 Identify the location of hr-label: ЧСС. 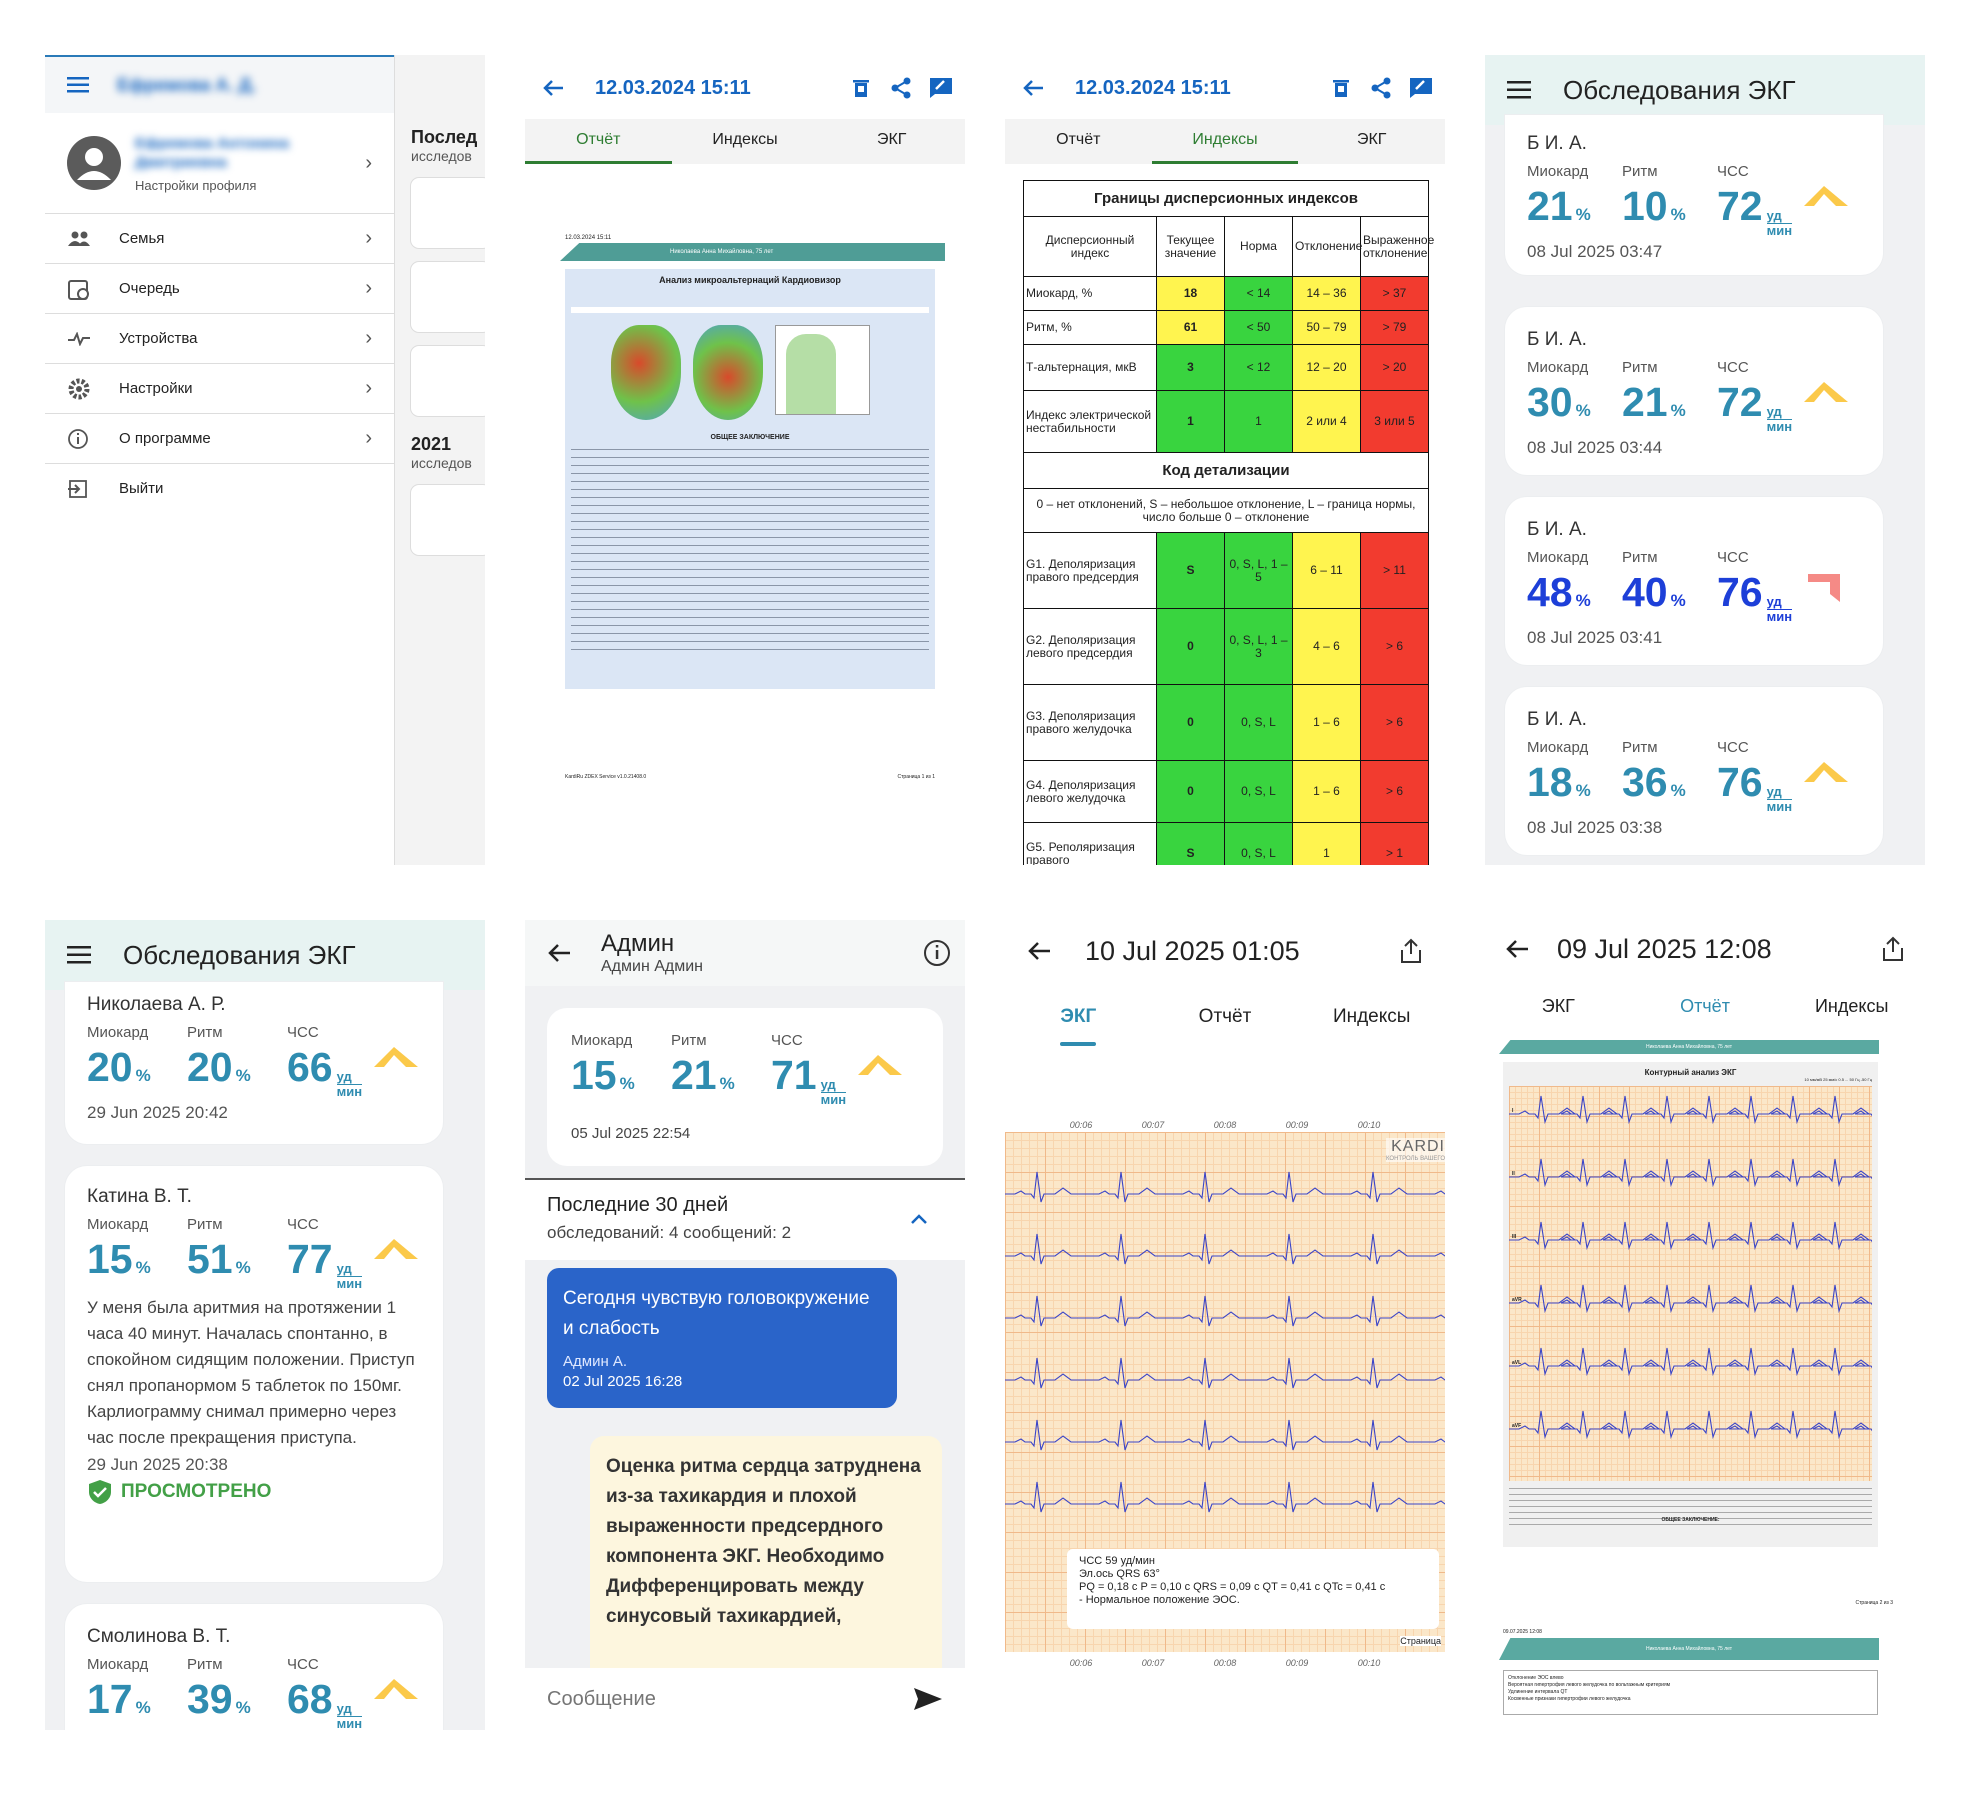
(303, 1032).